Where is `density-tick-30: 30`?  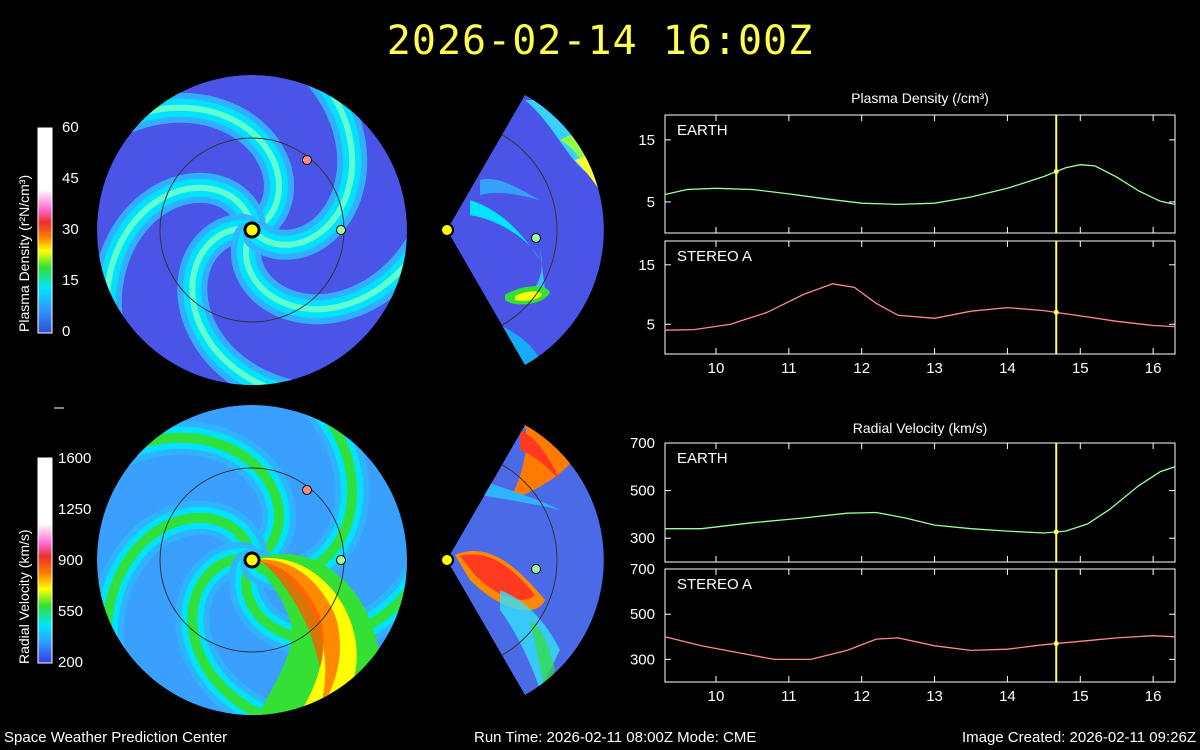 density-tick-30: 30 is located at coordinates (70, 229).